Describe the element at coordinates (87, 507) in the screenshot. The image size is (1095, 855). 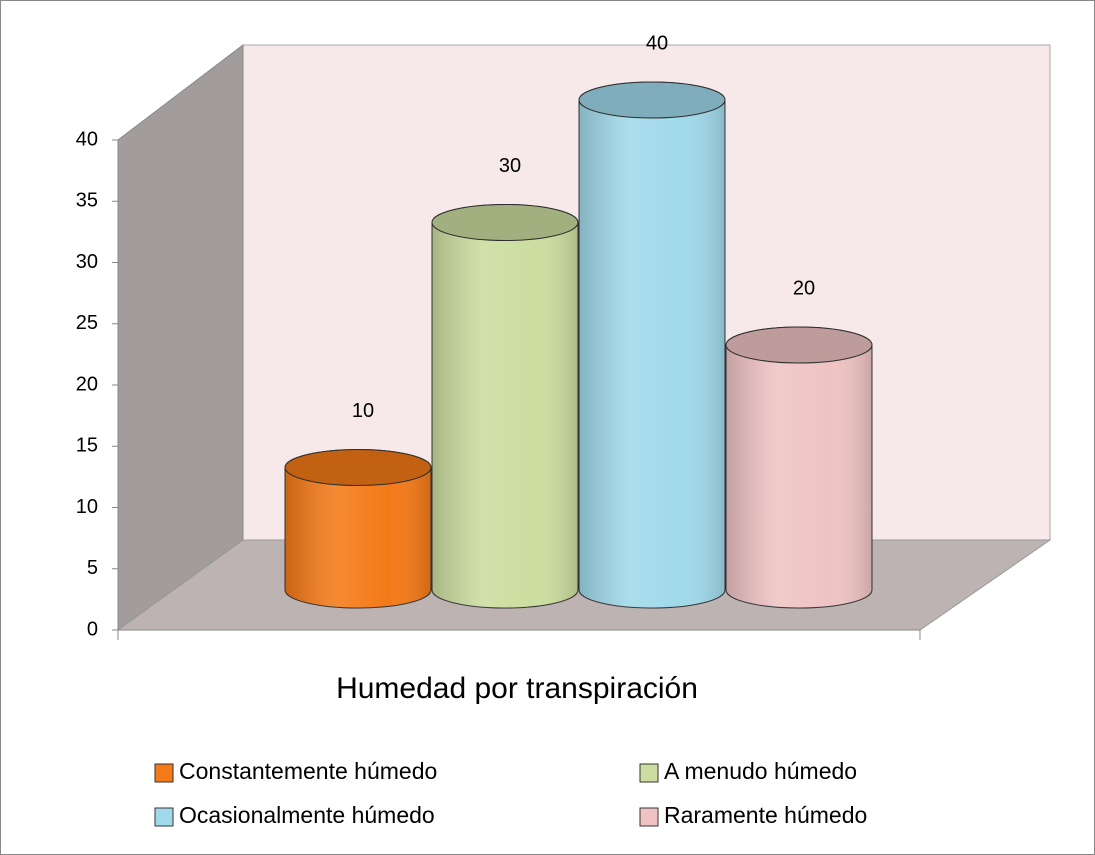
I see `y-tick-label: 10` at that location.